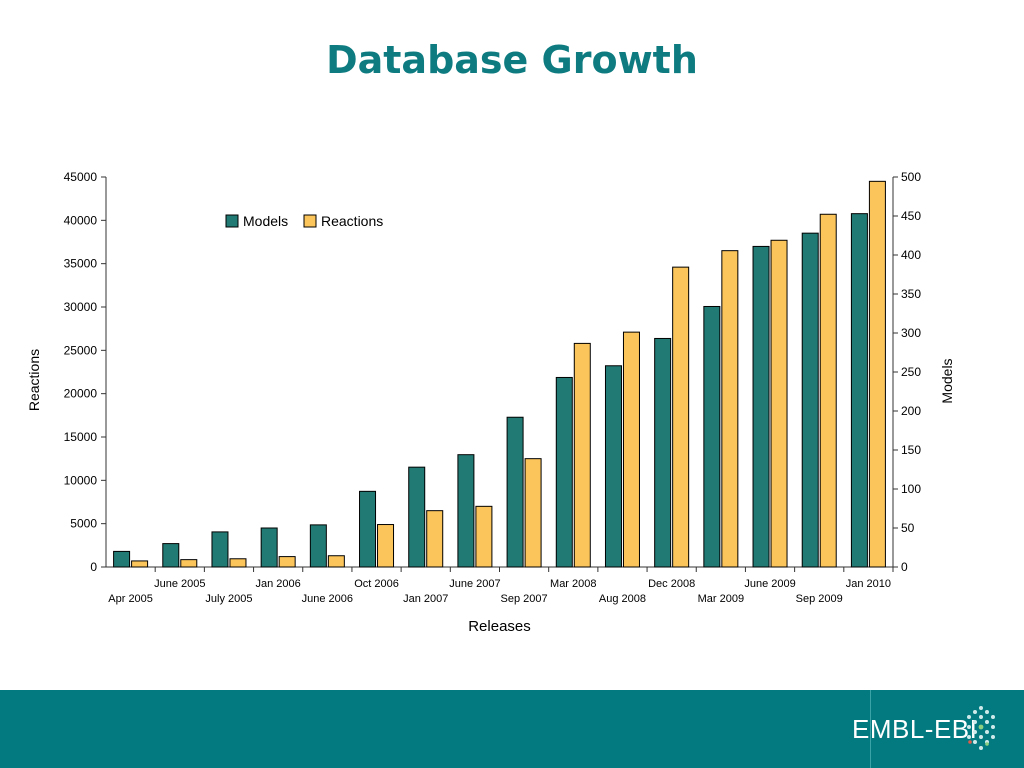 The width and height of the screenshot is (1024, 768). Describe the element at coordinates (81, 394) in the screenshot. I see `left-tick-label: 20000` at that location.